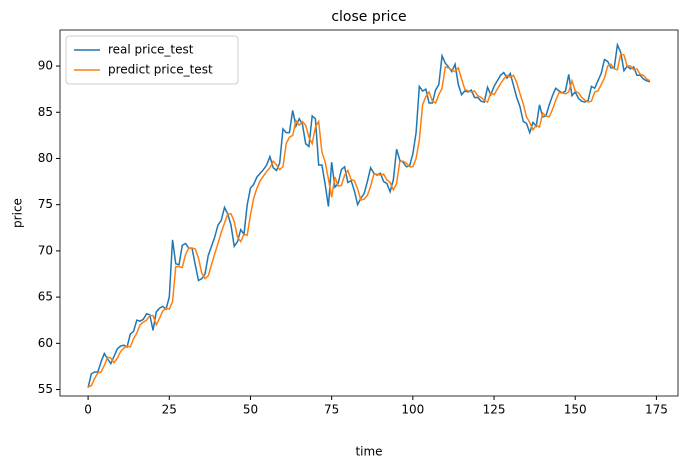 The image size is (687, 472). I want to click on x-tick-label: 100, so click(412, 410).